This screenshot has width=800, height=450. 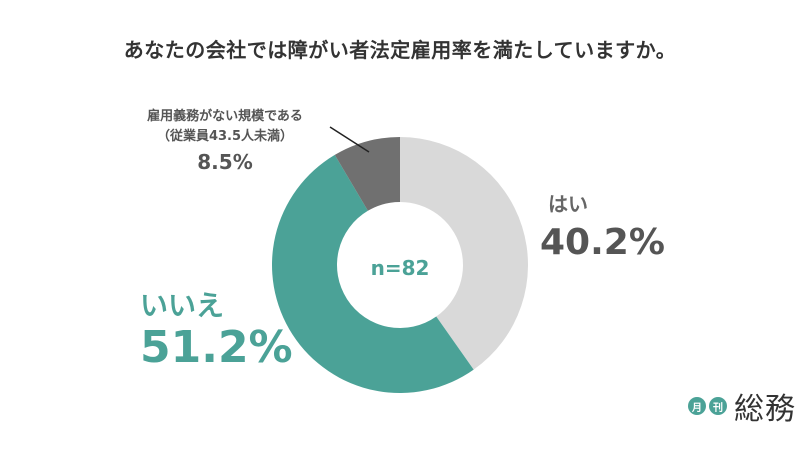 I want to click on gekkan-soumu-logo: 月 刊 総務, so click(x=742, y=406).